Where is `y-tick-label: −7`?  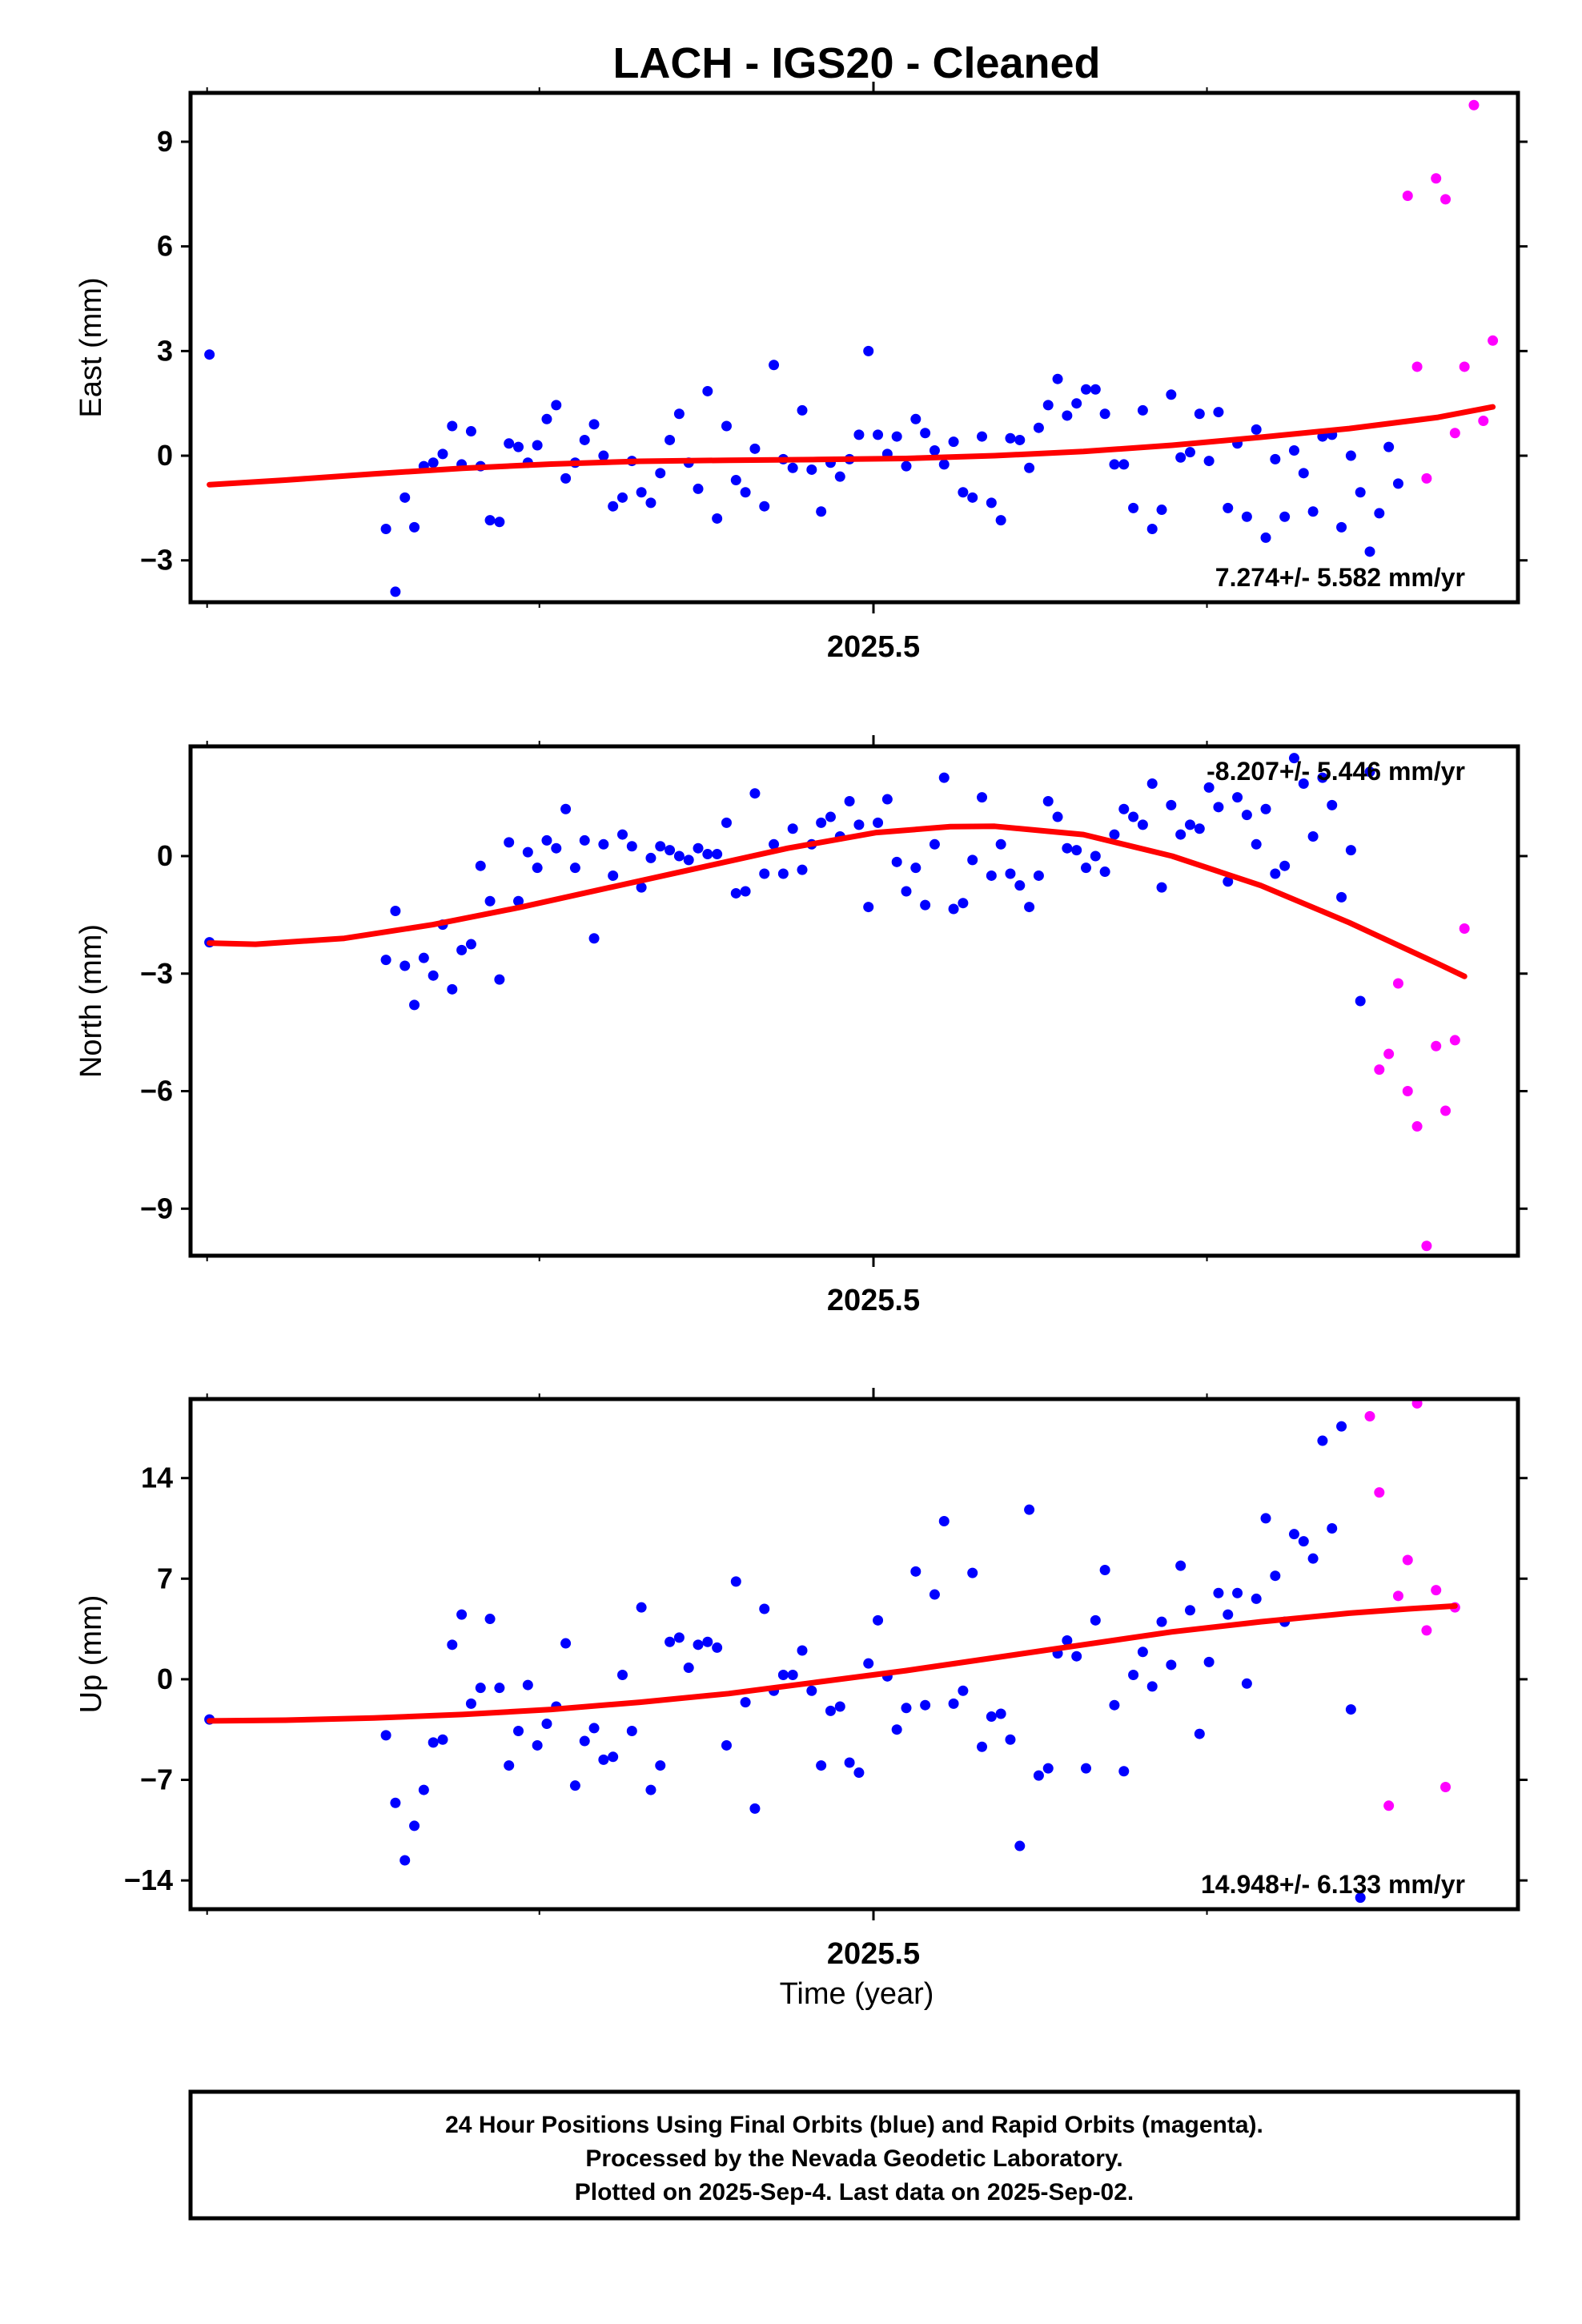 y-tick-label: −7 is located at coordinates (156, 1780).